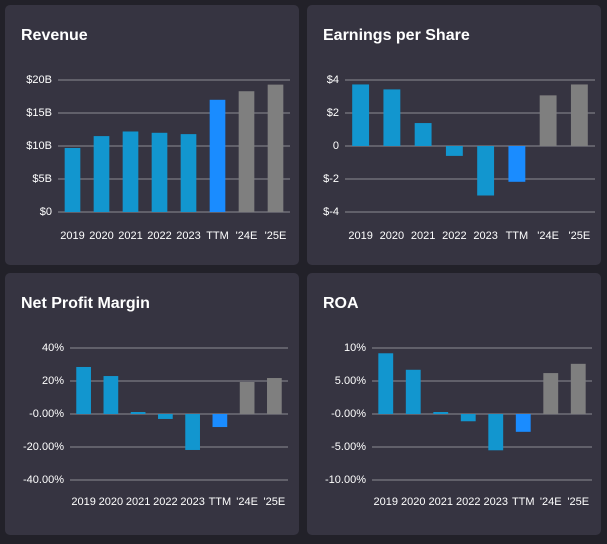 This screenshot has width=607, height=544. I want to click on y-tick-label: 40%, so click(53, 348).